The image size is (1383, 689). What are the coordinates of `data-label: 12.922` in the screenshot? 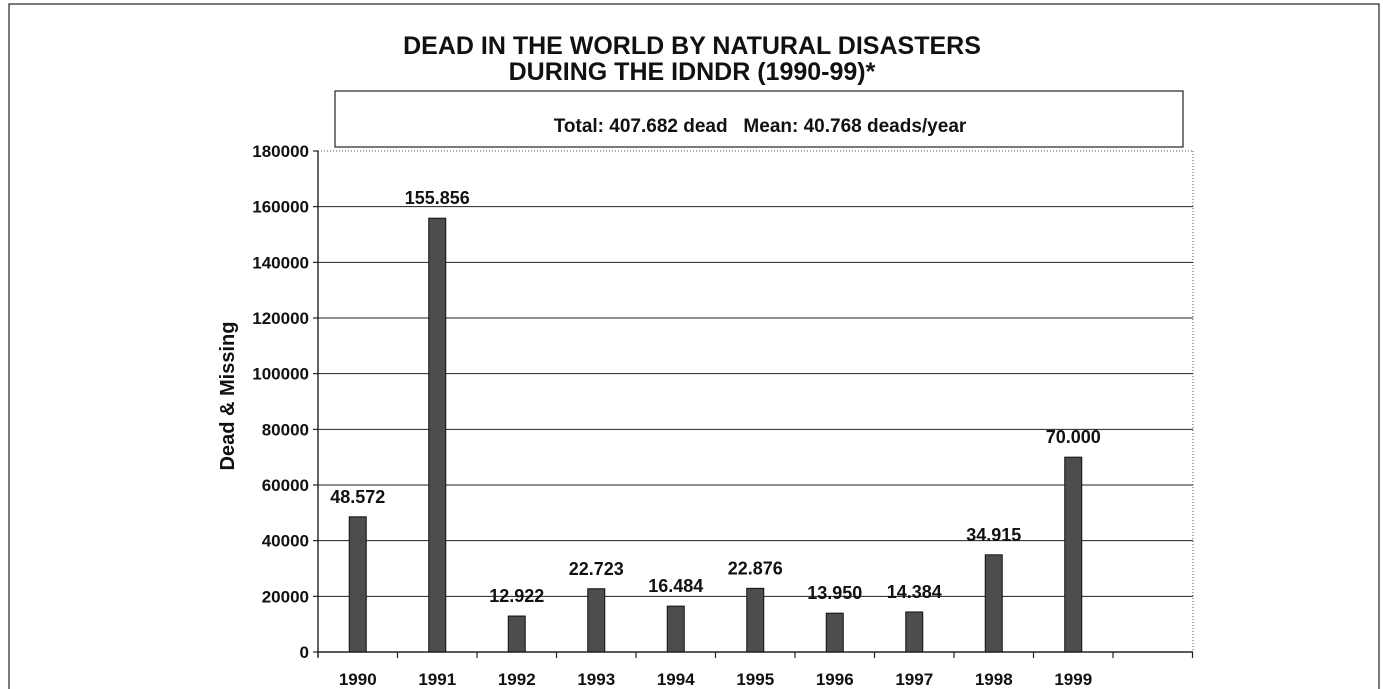 It's located at (516, 596).